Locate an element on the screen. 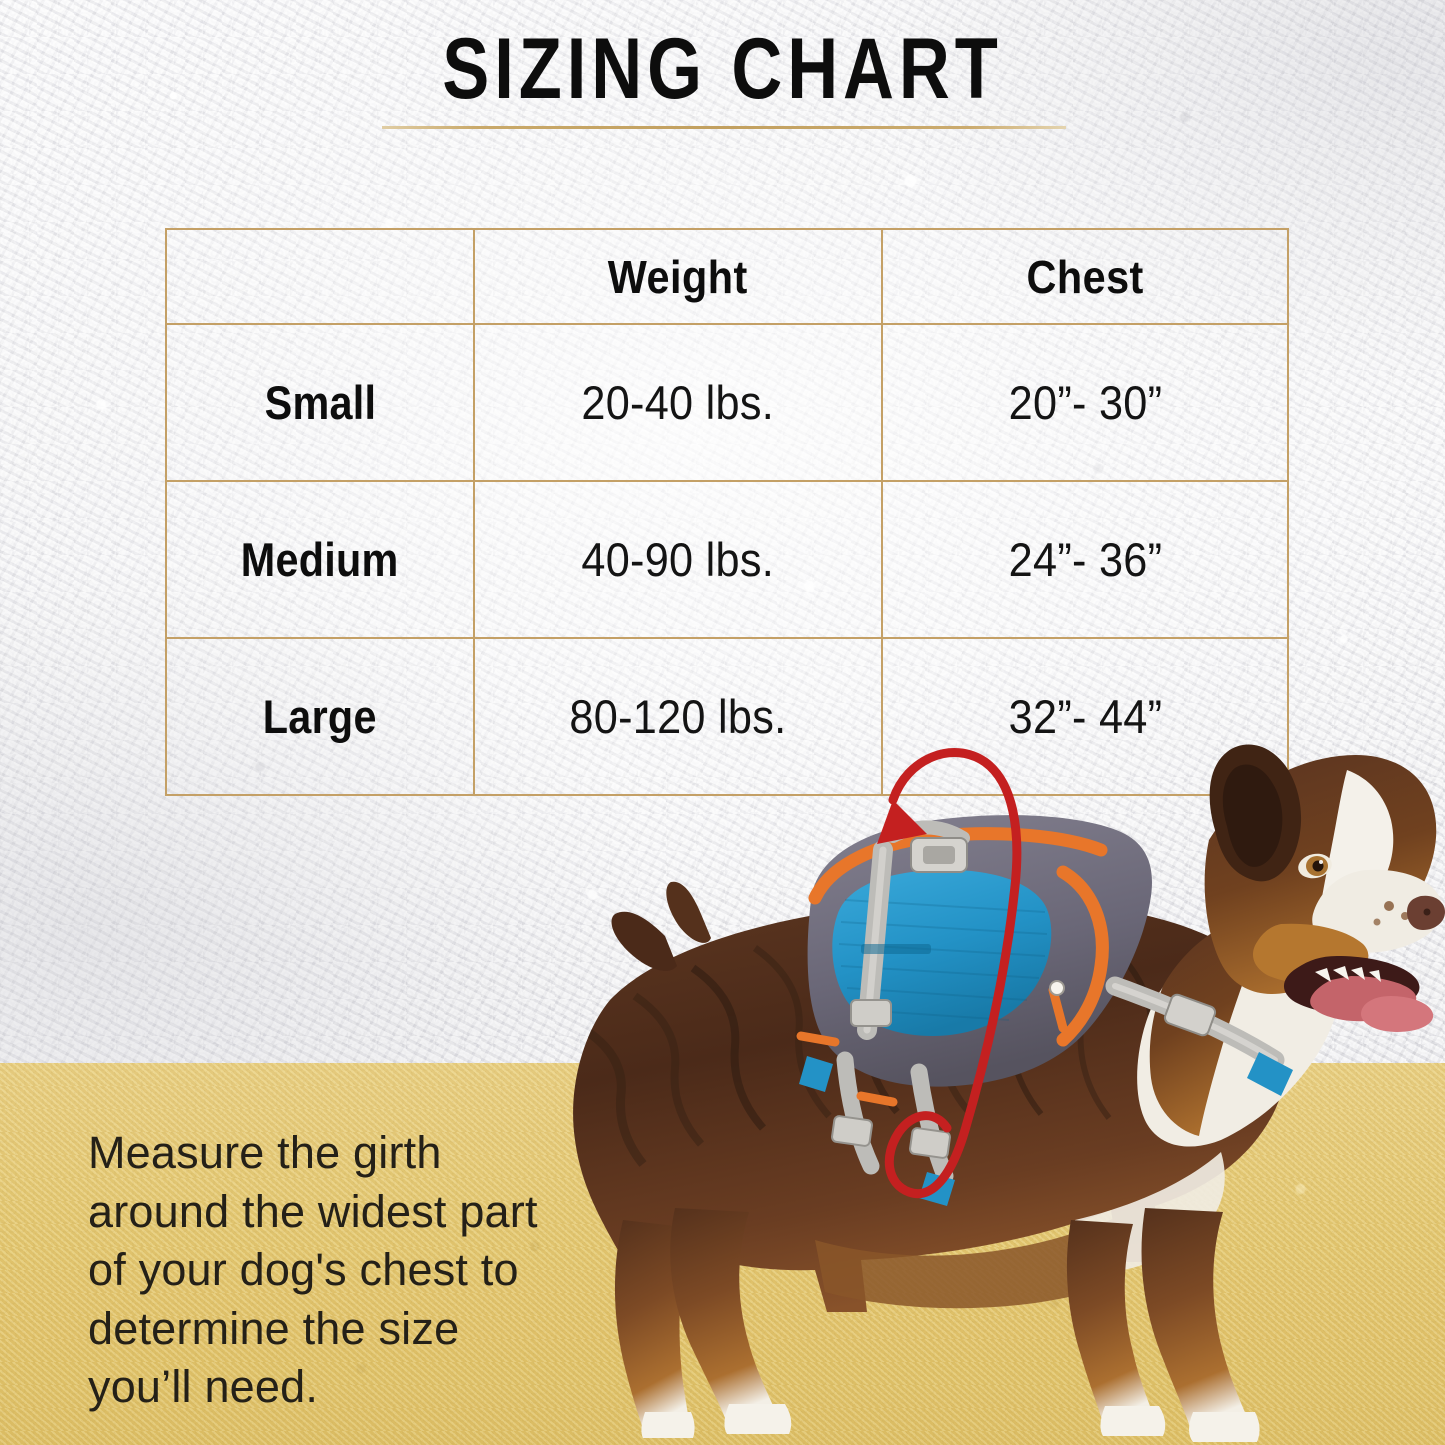 Image resolution: width=1445 pixels, height=1445 pixels. girth-measurement-arrow is located at coordinates (949, 973).